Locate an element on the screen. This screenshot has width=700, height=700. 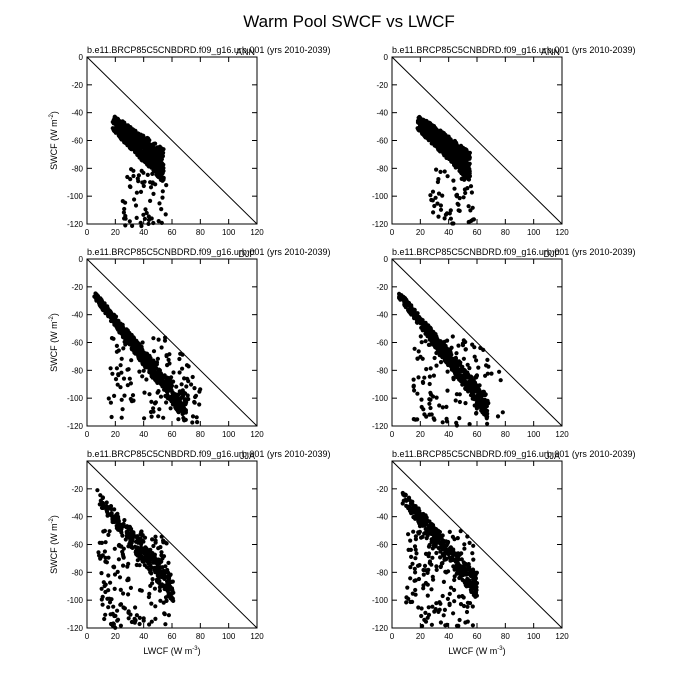
x-axis-label: LWCF (W m-3) is located at coordinates (476, 651).